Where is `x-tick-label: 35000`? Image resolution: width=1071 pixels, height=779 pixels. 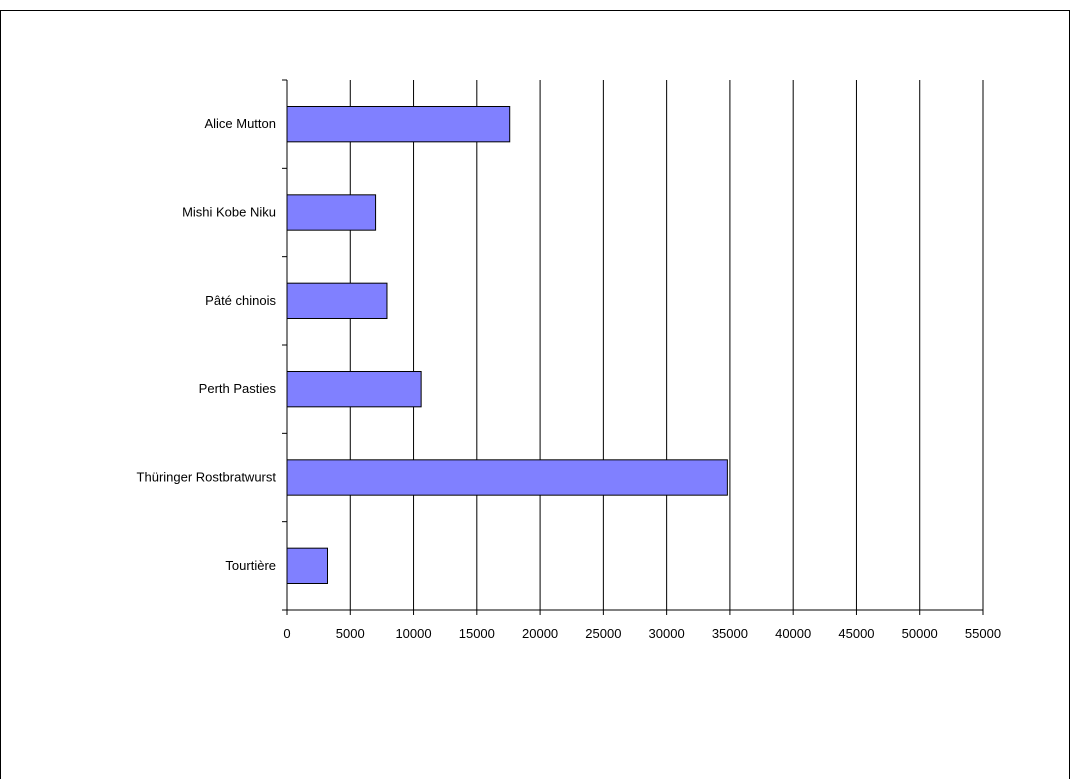 x-tick-label: 35000 is located at coordinates (730, 633).